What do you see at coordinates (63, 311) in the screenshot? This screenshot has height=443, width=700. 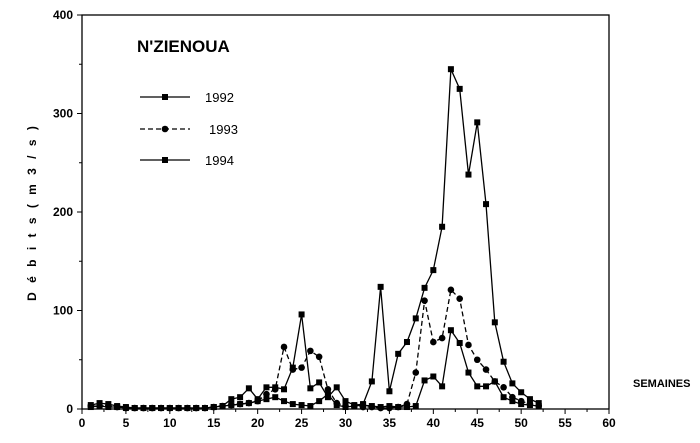 I see `y-tick-label: 100` at bounding box center [63, 311].